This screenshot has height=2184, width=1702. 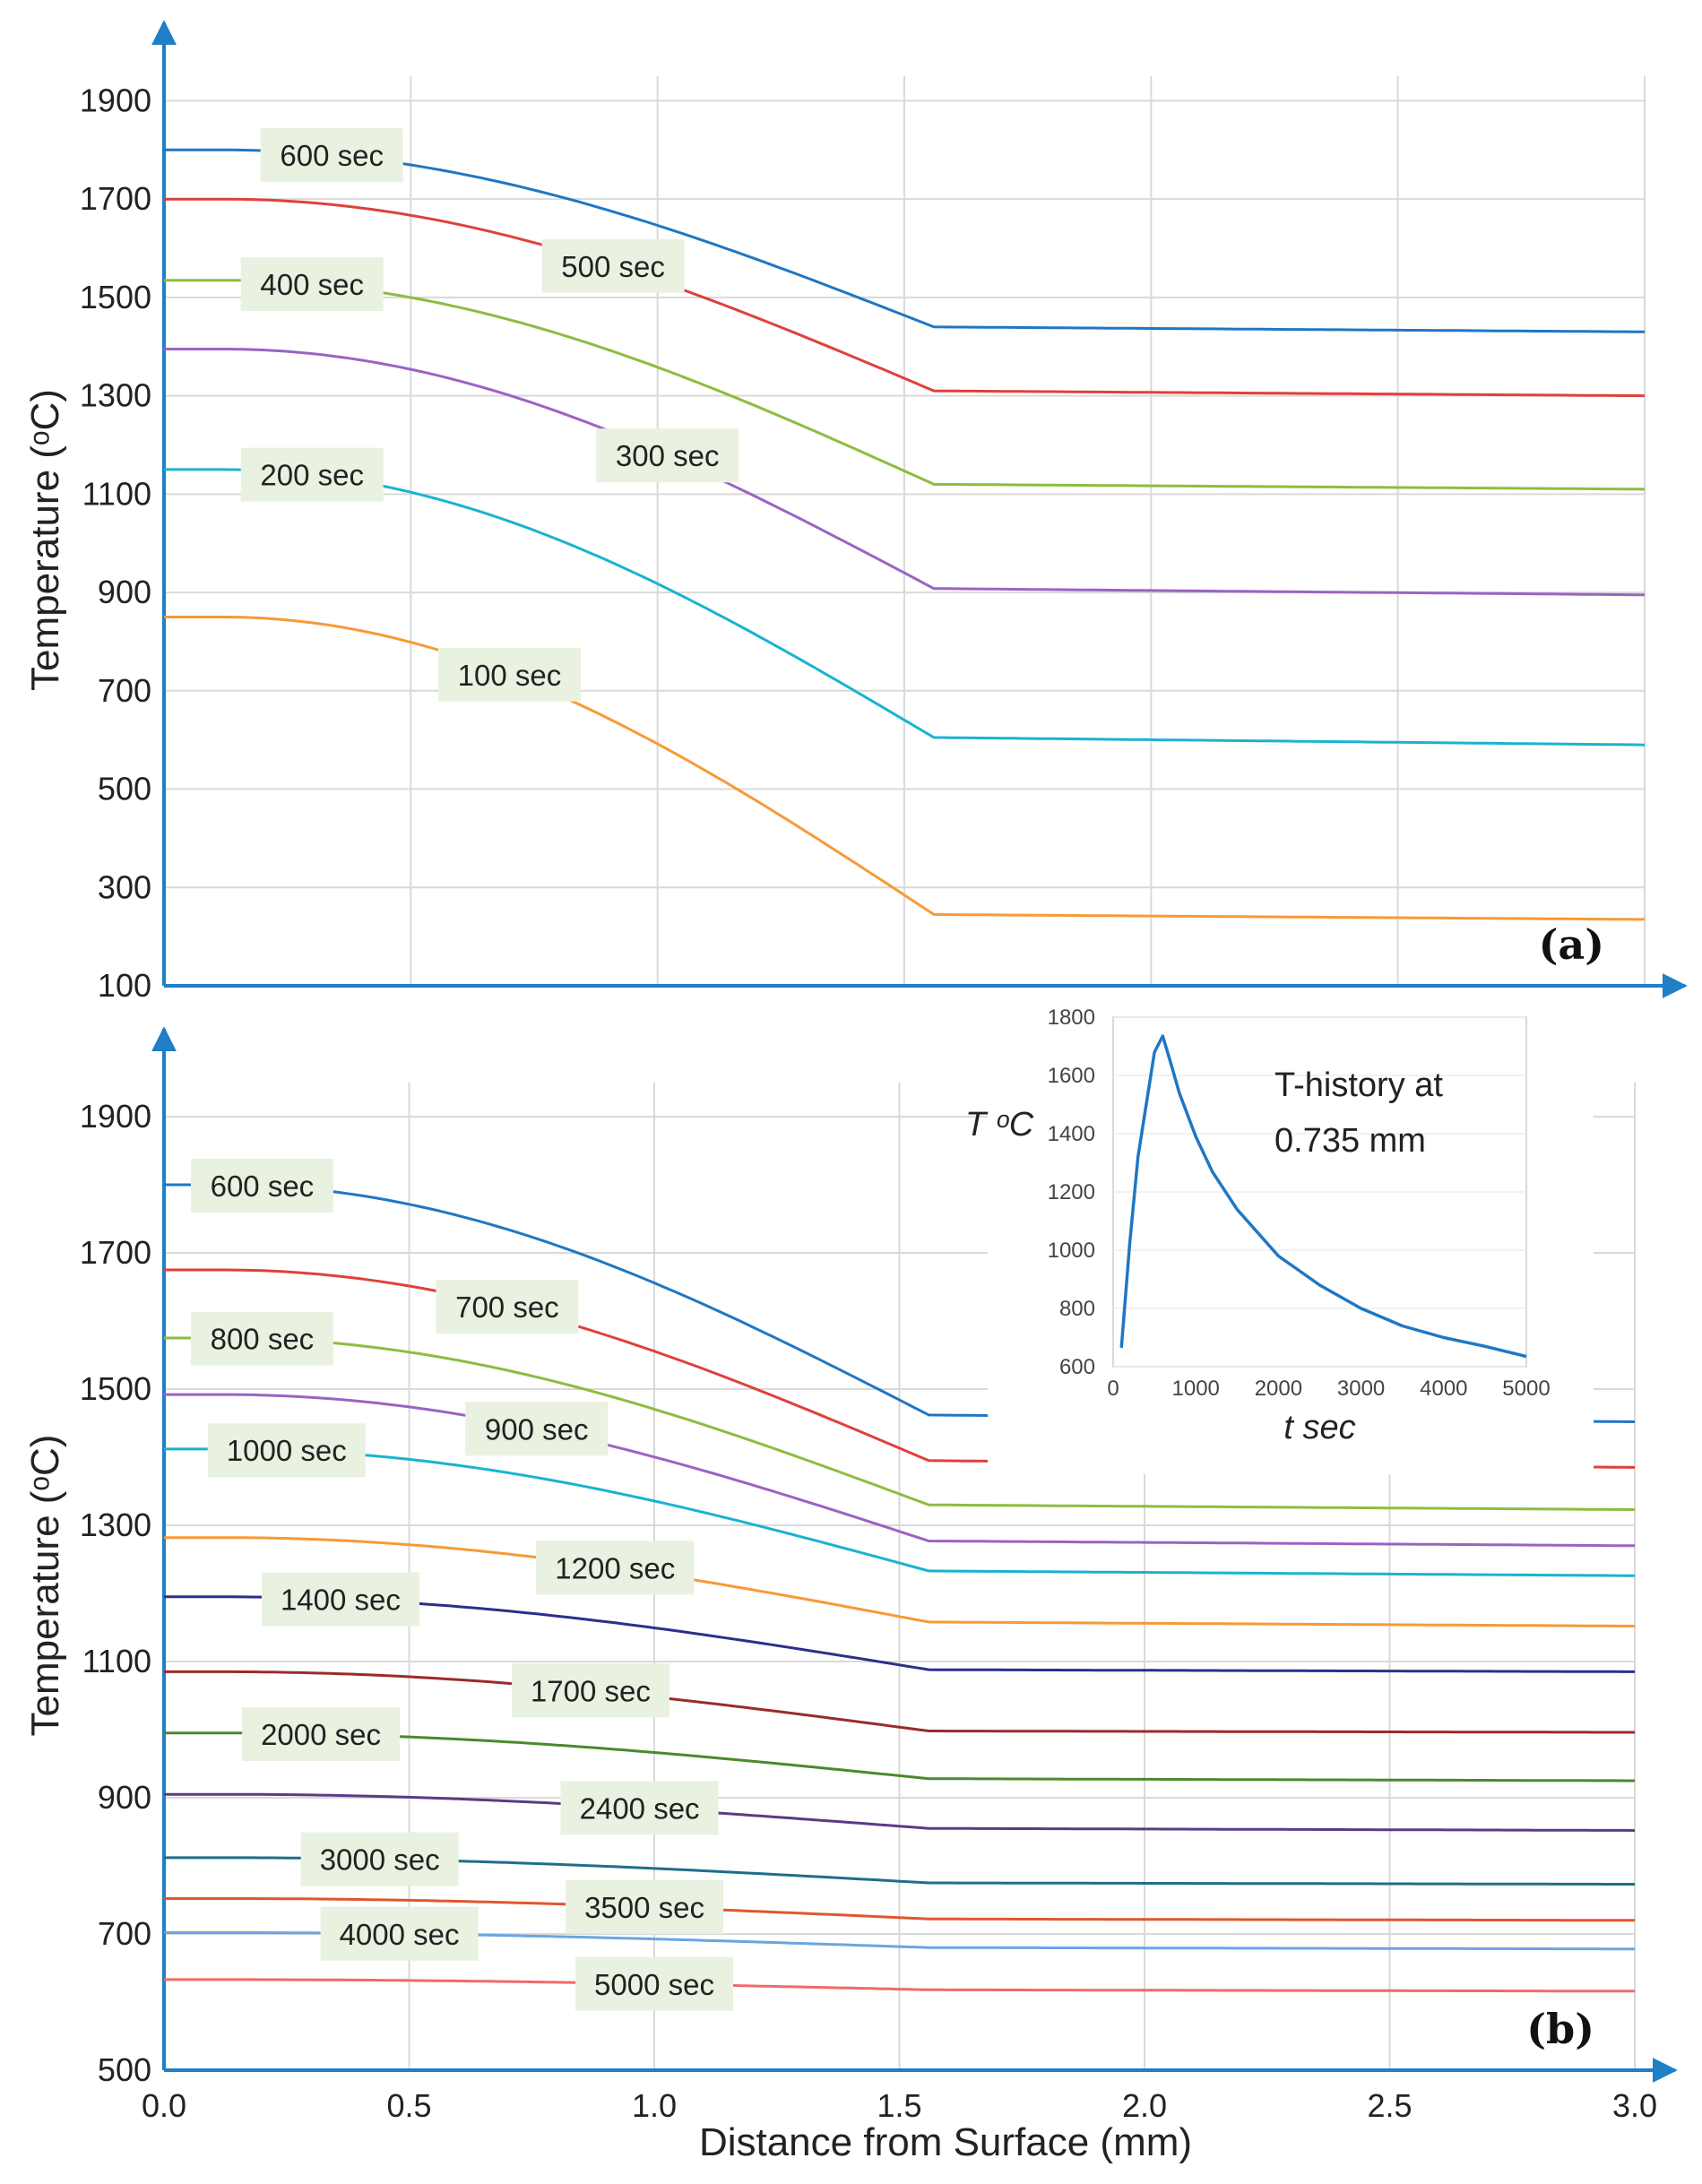 I want to click on x-tick-label: 0.0, so click(x=164, y=2105).